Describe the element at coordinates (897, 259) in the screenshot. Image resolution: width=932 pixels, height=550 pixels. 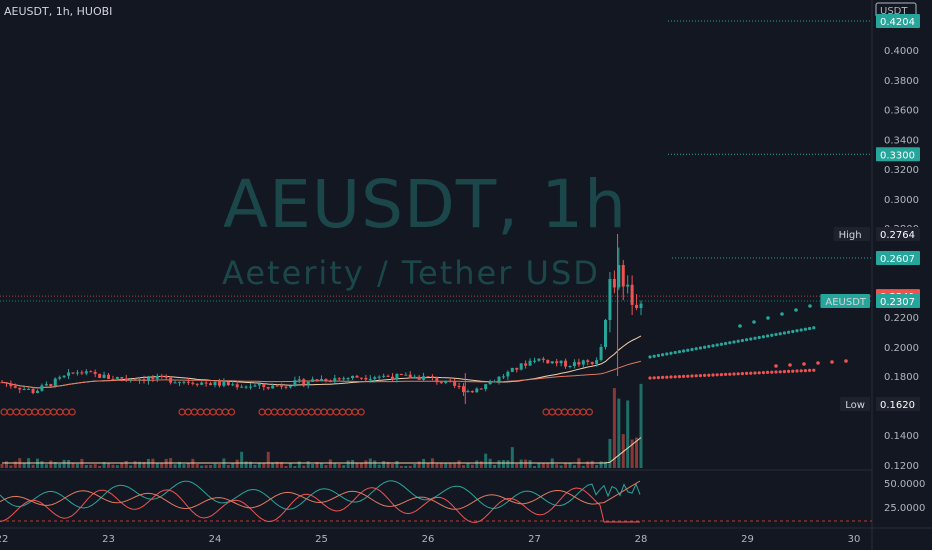
I see `price-tag-value: 0.2607` at that location.